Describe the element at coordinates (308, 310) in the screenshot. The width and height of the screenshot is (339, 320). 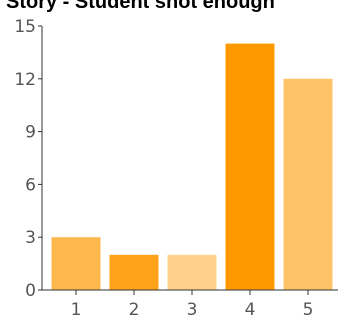
I see `x-tick-label: 5` at that location.